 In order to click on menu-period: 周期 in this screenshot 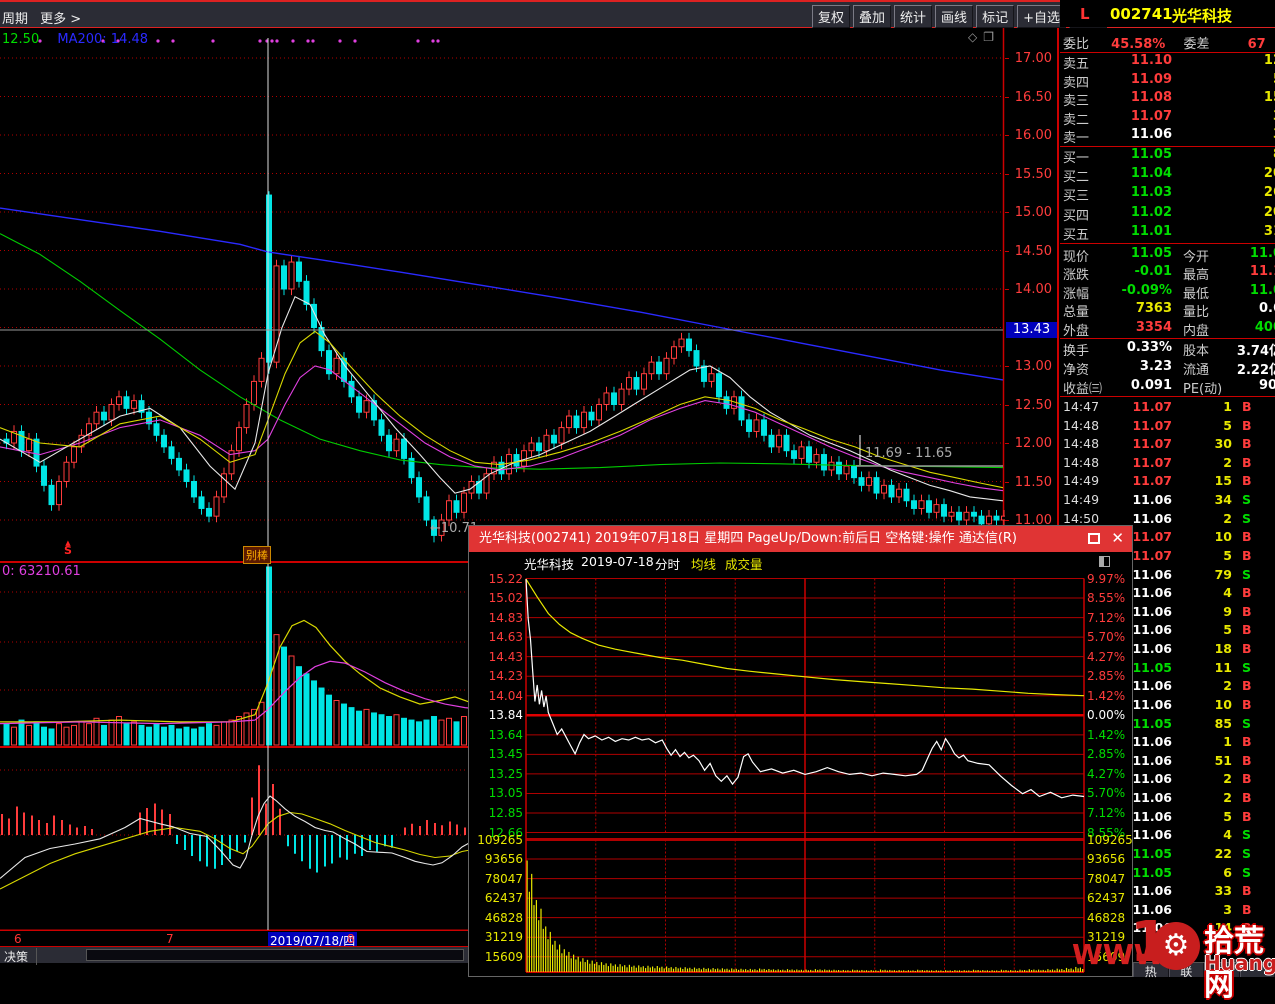, I will do `click(15, 19)`.